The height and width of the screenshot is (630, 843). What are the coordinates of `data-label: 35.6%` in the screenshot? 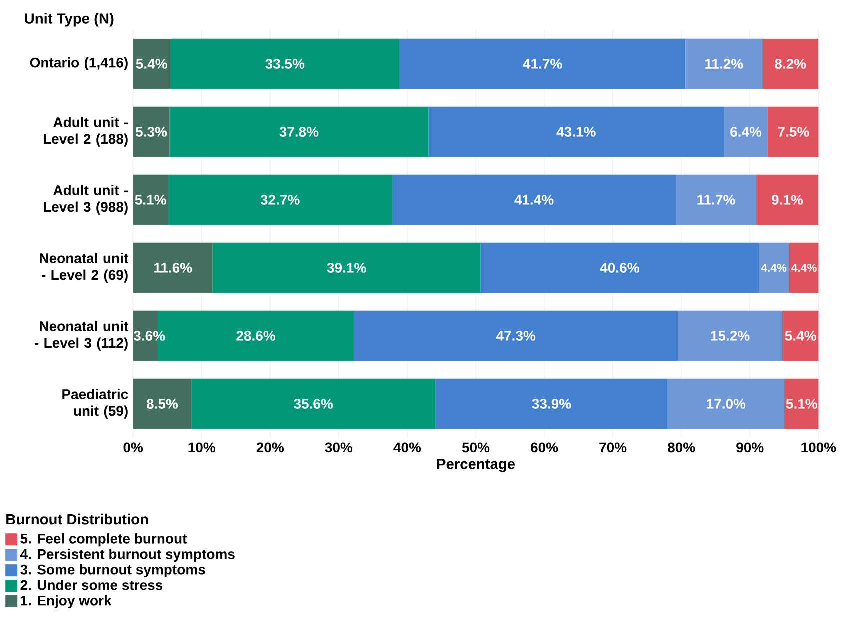 It's located at (314, 404).